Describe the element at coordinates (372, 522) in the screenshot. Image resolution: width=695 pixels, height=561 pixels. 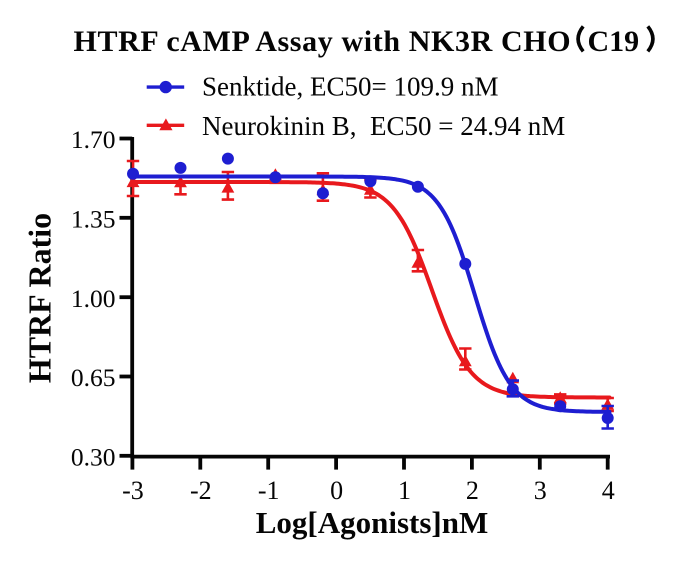
I see `svg-text: Log[Agonists]nM` at that location.